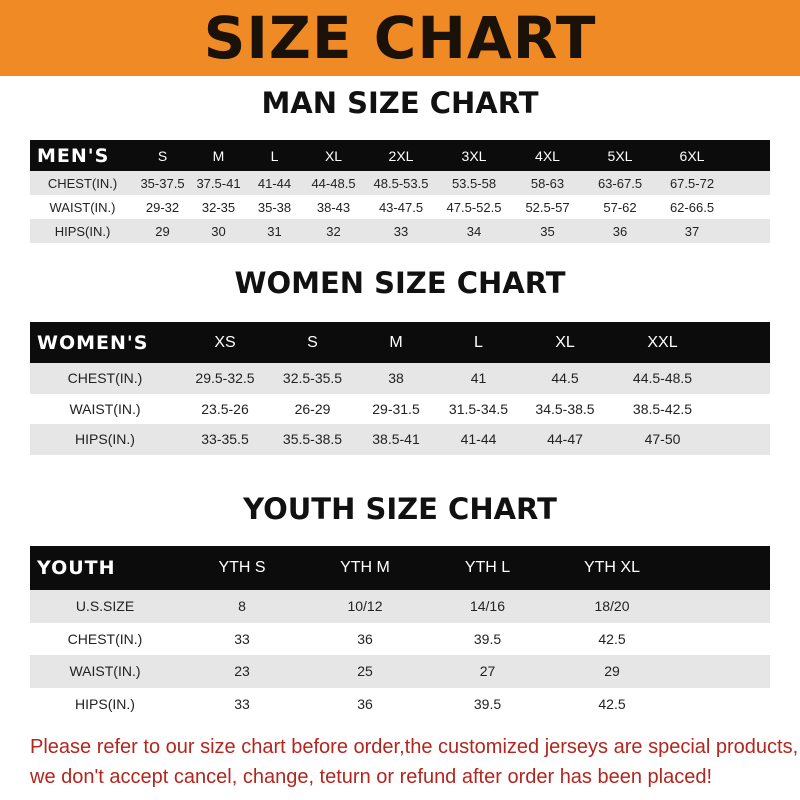 Image resolution: width=800 pixels, height=800 pixels. Describe the element at coordinates (162, 207) in the screenshot. I see `measurement-cell: 29-32` at that location.